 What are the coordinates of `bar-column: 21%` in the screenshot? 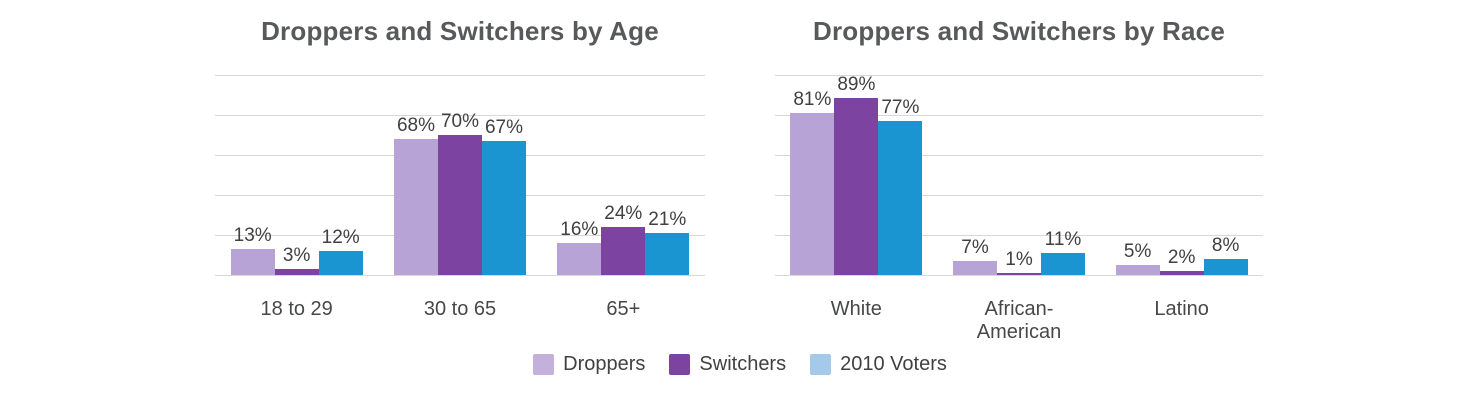 It's located at (667, 175).